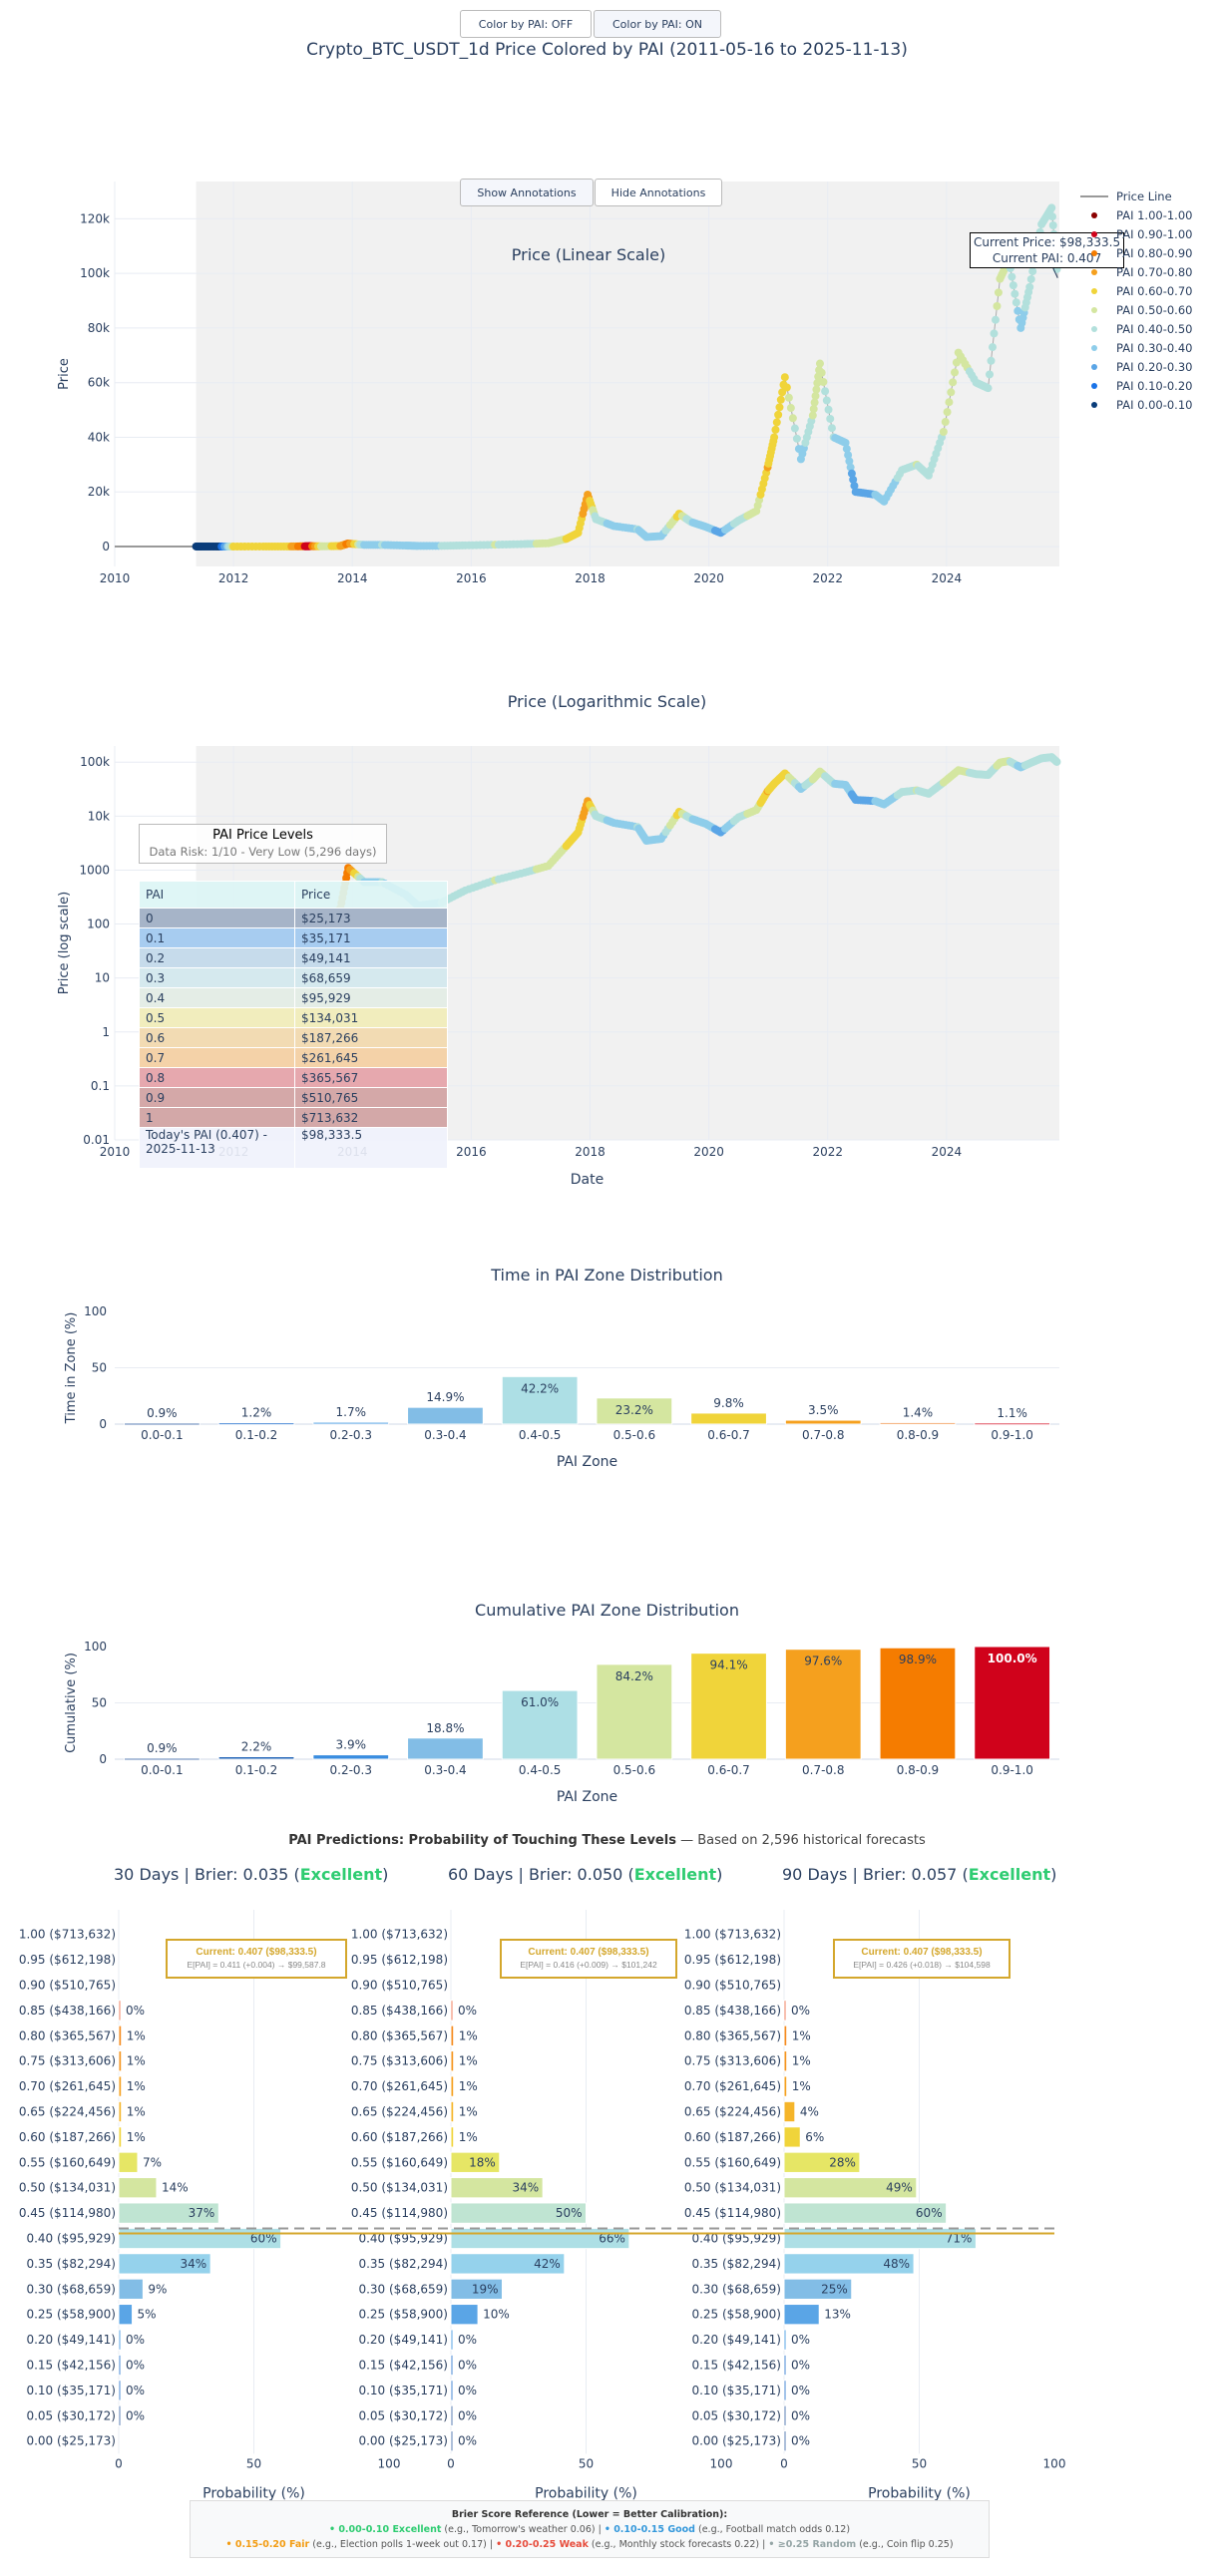 The width and height of the screenshot is (1214, 2576). What do you see at coordinates (71, 2441) in the screenshot?
I see `y-tick-label: 0.00 ($25,173)` at bounding box center [71, 2441].